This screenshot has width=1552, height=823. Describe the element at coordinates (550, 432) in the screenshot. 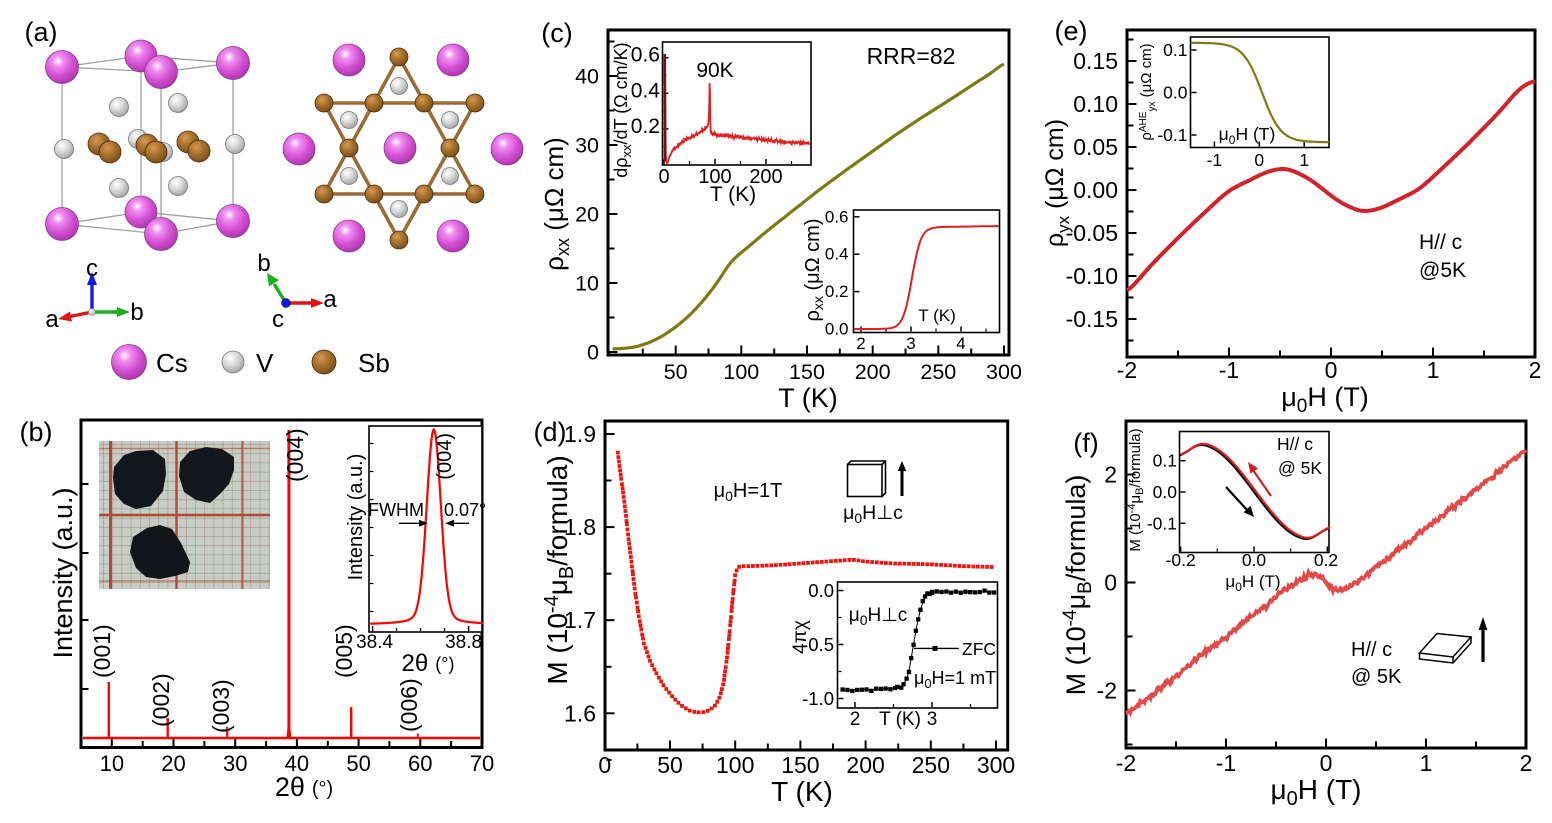

I see `svg-text: (d)` at that location.